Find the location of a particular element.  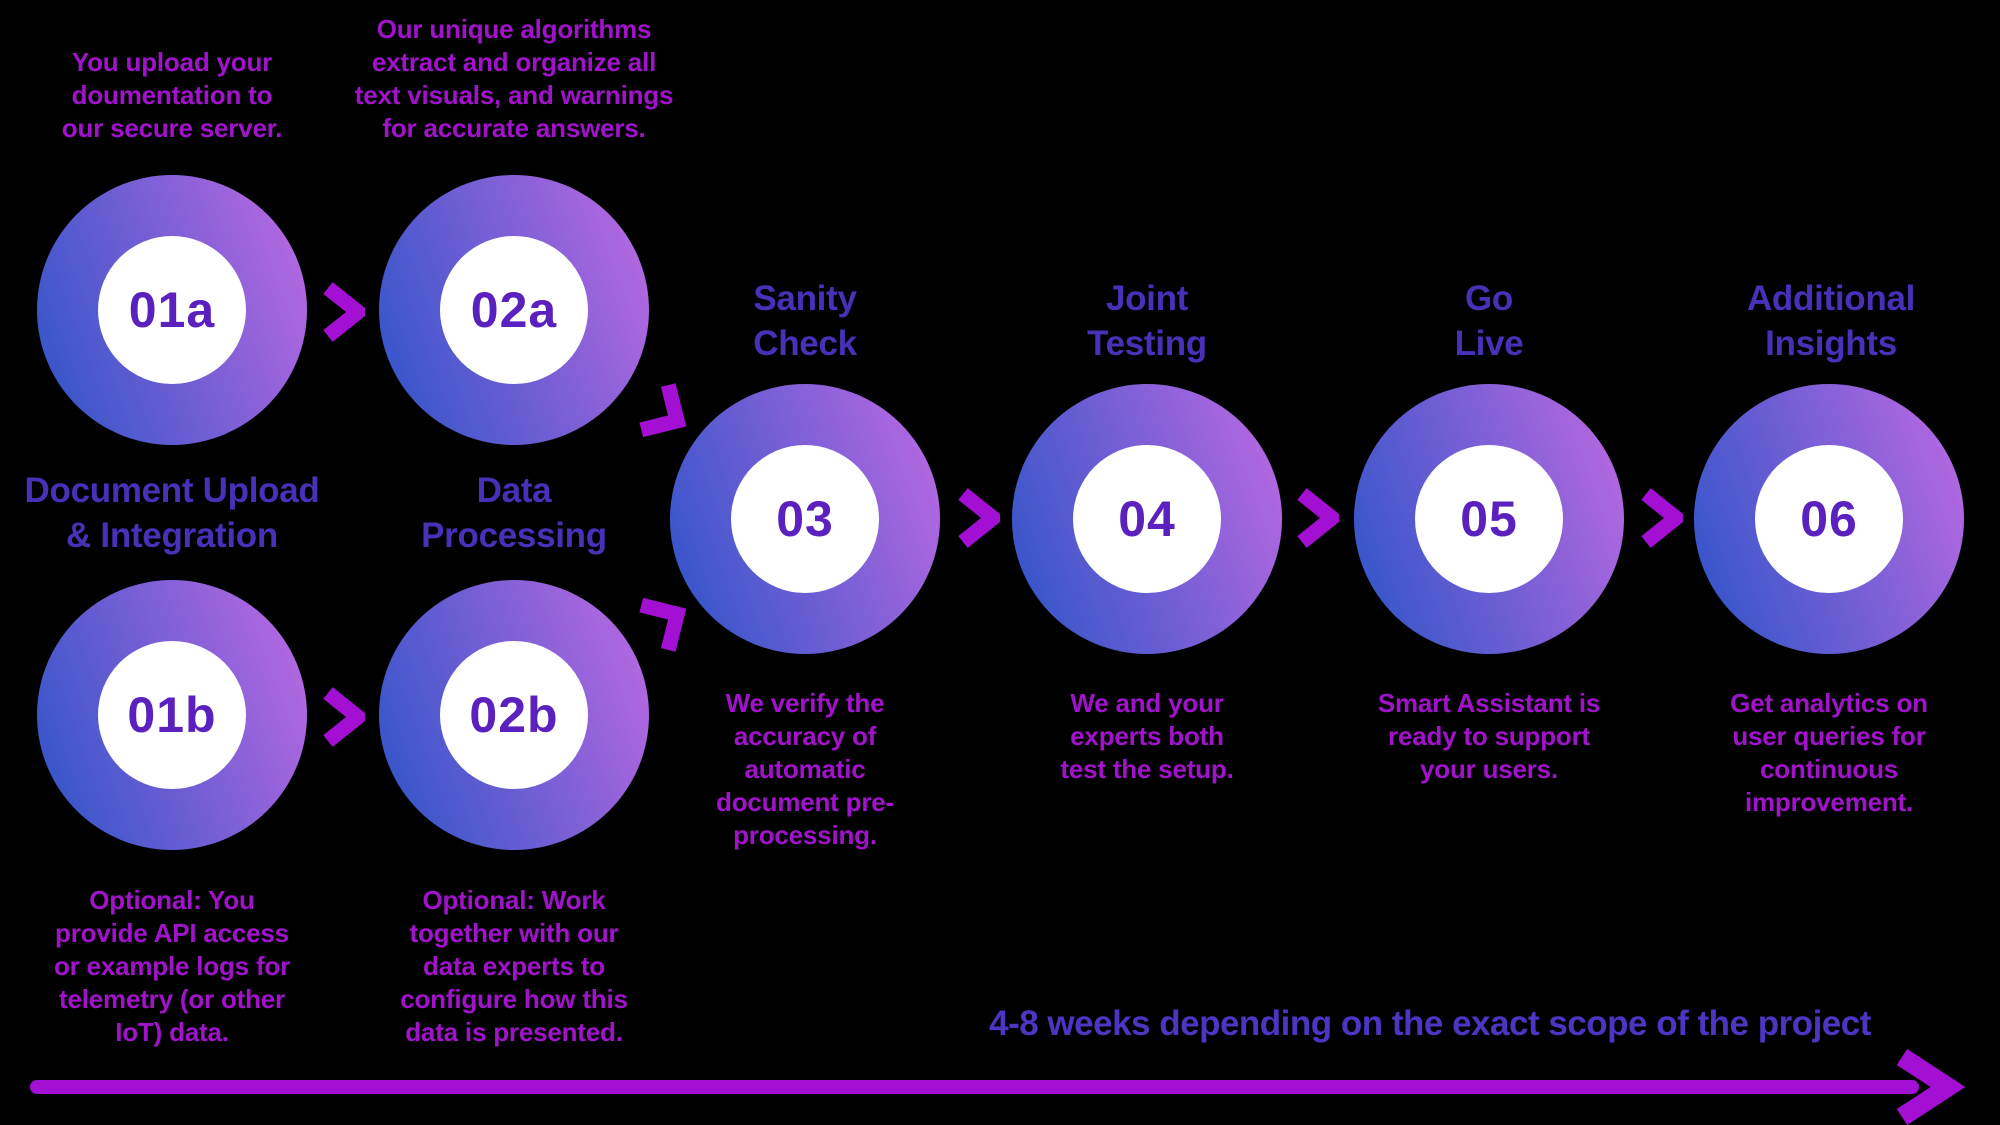

merge-up-arrow-icon is located at coordinates (663, 624).